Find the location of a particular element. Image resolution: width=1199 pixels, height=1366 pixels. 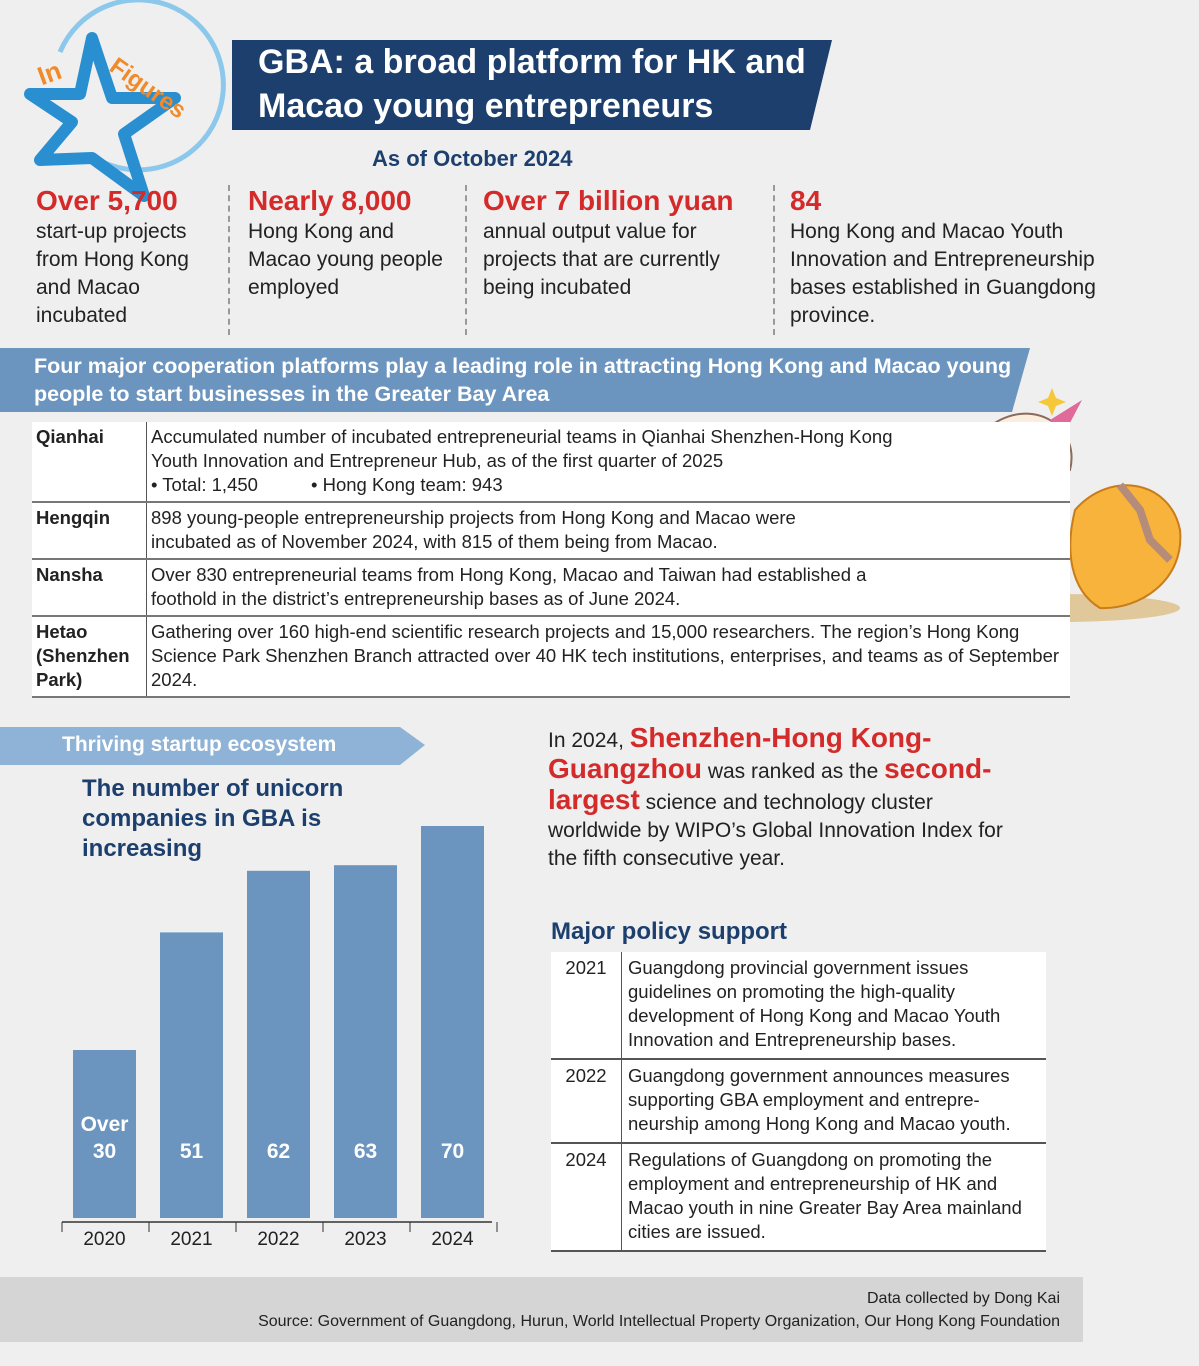

x-tick-label: 2022 is located at coordinates (278, 1239).